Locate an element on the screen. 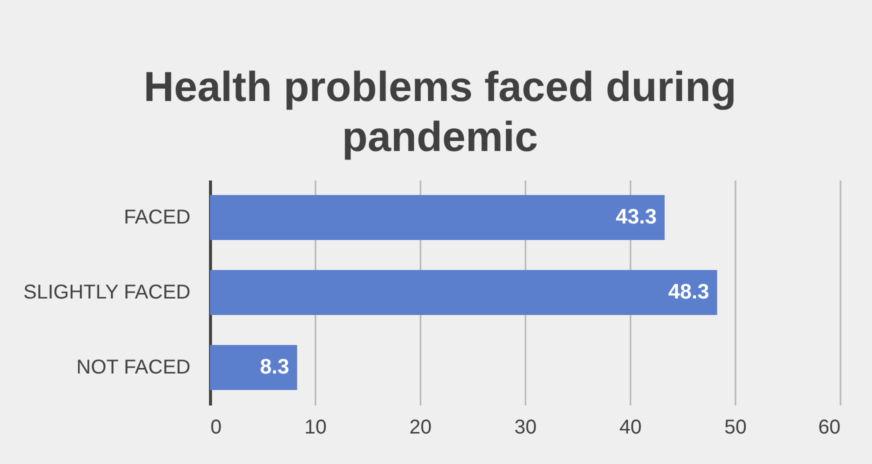  y-tick-label: SLIGHTLY FACED is located at coordinates (106, 293).